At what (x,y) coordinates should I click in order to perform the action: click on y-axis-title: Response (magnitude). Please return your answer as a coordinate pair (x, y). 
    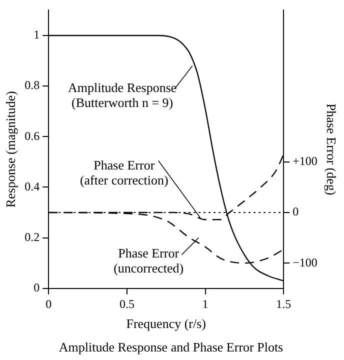
    Looking at the image, I should click on (10, 149).